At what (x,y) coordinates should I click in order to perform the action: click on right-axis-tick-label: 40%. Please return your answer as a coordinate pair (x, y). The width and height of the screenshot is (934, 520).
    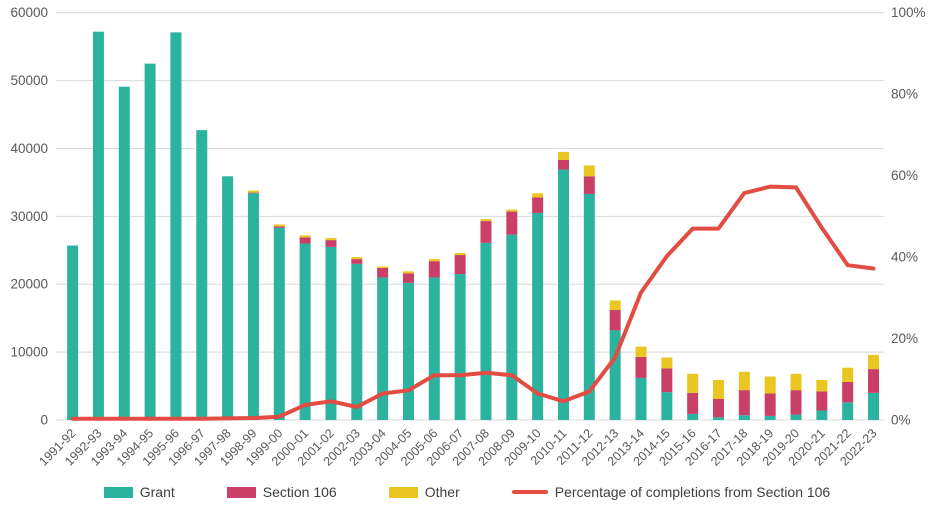
    Looking at the image, I should click on (904, 257).